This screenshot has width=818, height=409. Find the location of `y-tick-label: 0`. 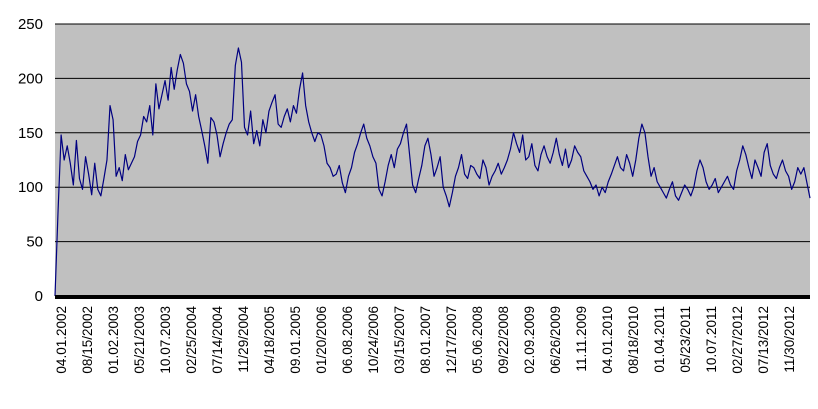

y-tick-label: 0 is located at coordinates (39, 296).